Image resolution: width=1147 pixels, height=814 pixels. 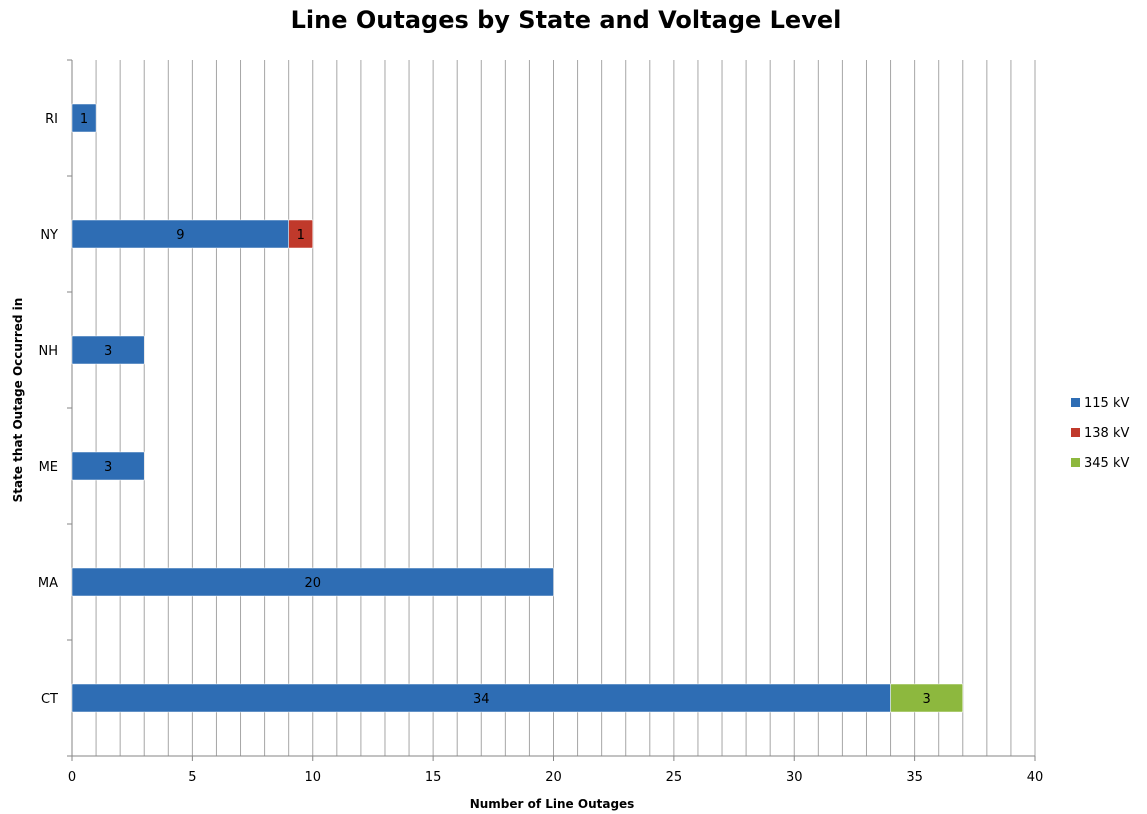 What do you see at coordinates (914, 777) in the screenshot?
I see `x-tick-label: 35` at bounding box center [914, 777].